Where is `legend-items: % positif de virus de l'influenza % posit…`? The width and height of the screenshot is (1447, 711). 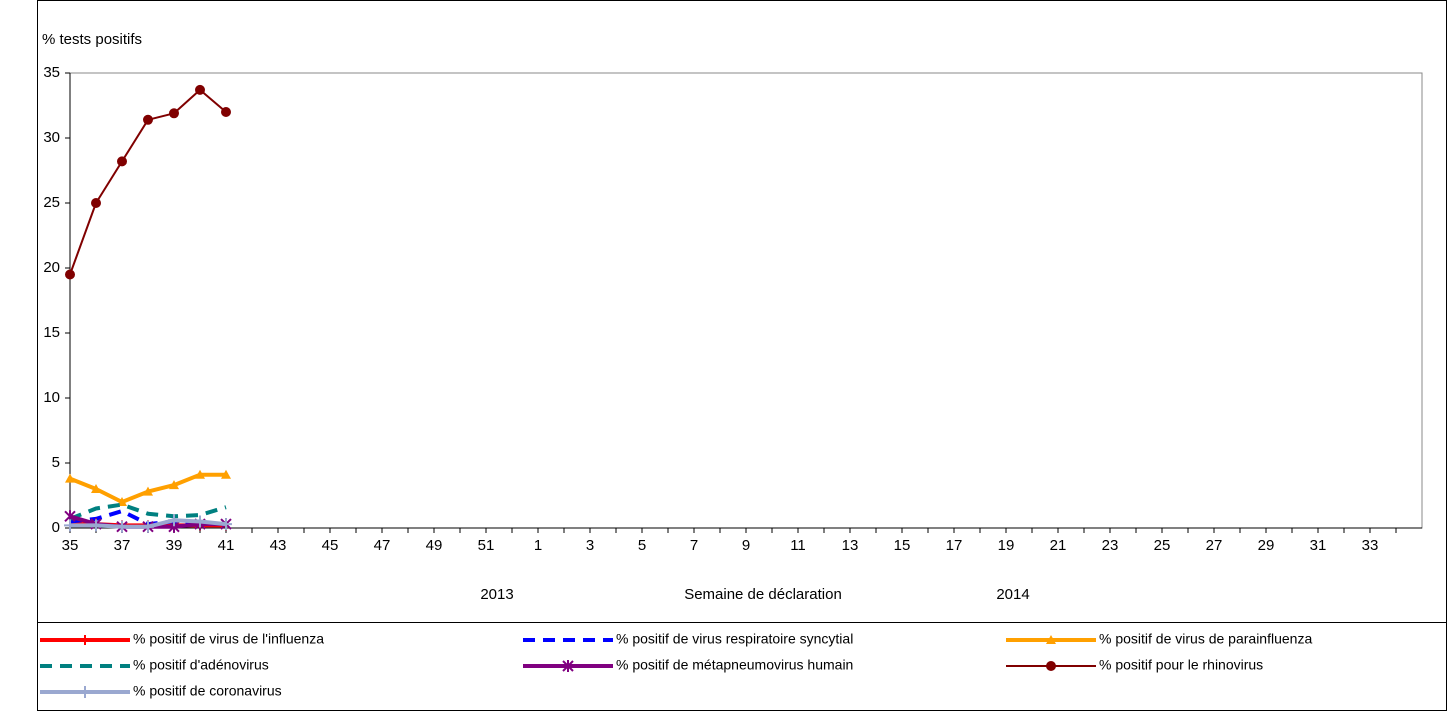
legend-items: % positif de virus de l'influenza % posit… is located at coordinates (676, 665).